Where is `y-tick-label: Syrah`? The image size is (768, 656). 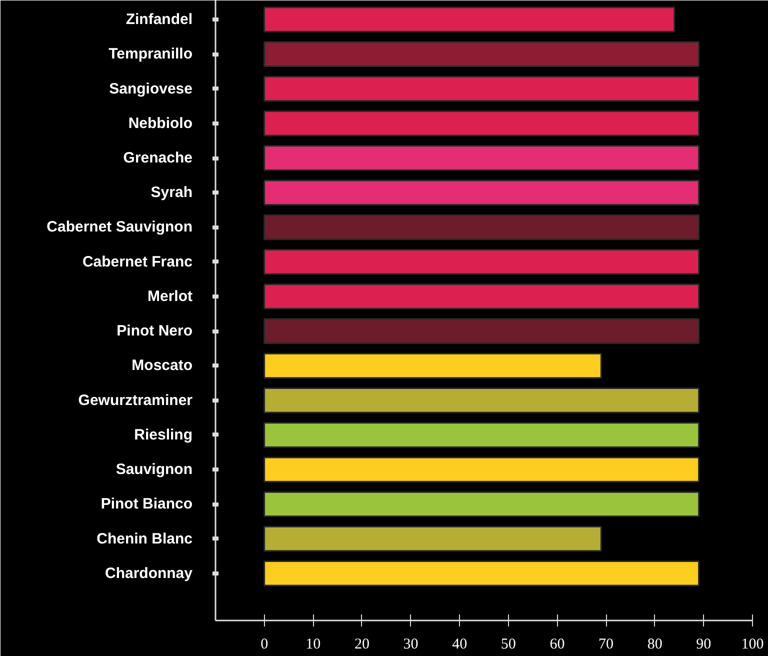
y-tick-label: Syrah is located at coordinates (171, 193).